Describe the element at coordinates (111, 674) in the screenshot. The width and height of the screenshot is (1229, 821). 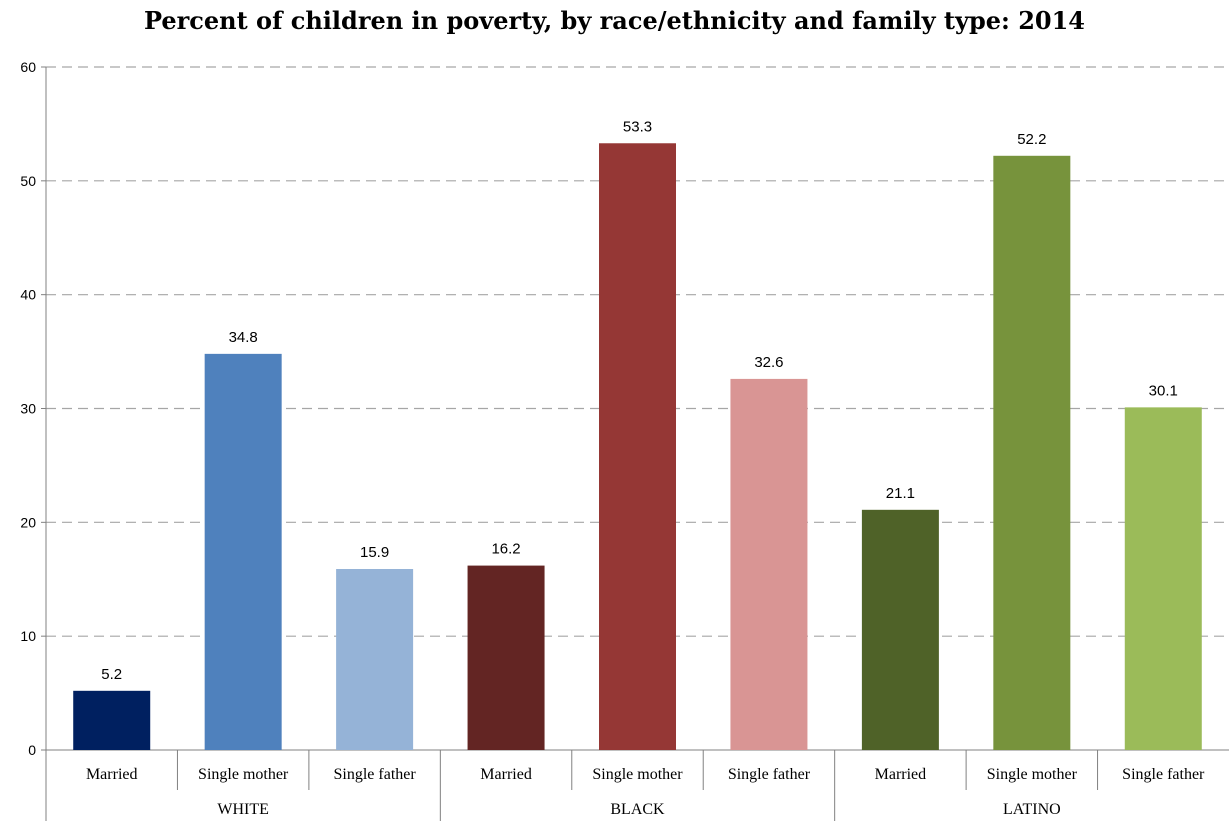
I see `data-label: 5.2` at that location.